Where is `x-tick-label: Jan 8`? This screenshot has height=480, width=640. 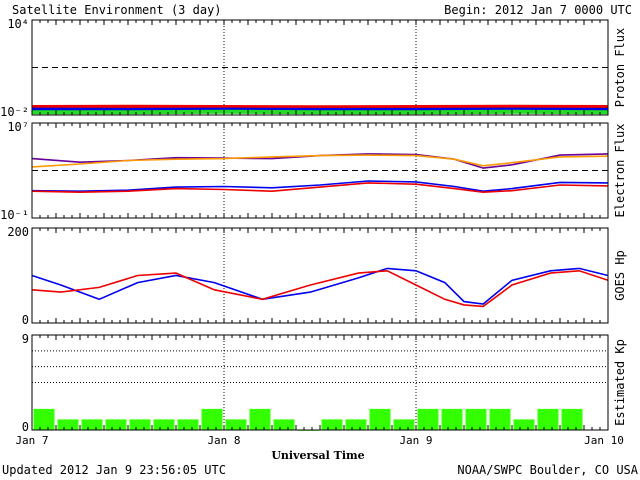 x-tick-label: Jan 8 is located at coordinates (223, 440).